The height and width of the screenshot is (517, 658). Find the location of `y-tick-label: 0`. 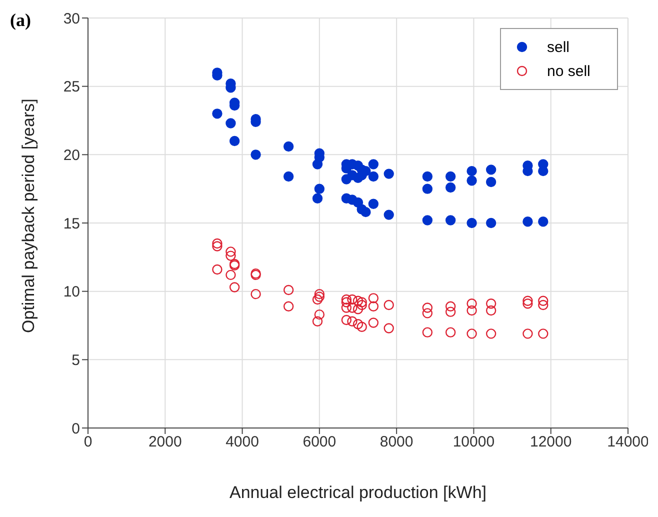

y-tick-label: 0 is located at coordinates (76, 429).